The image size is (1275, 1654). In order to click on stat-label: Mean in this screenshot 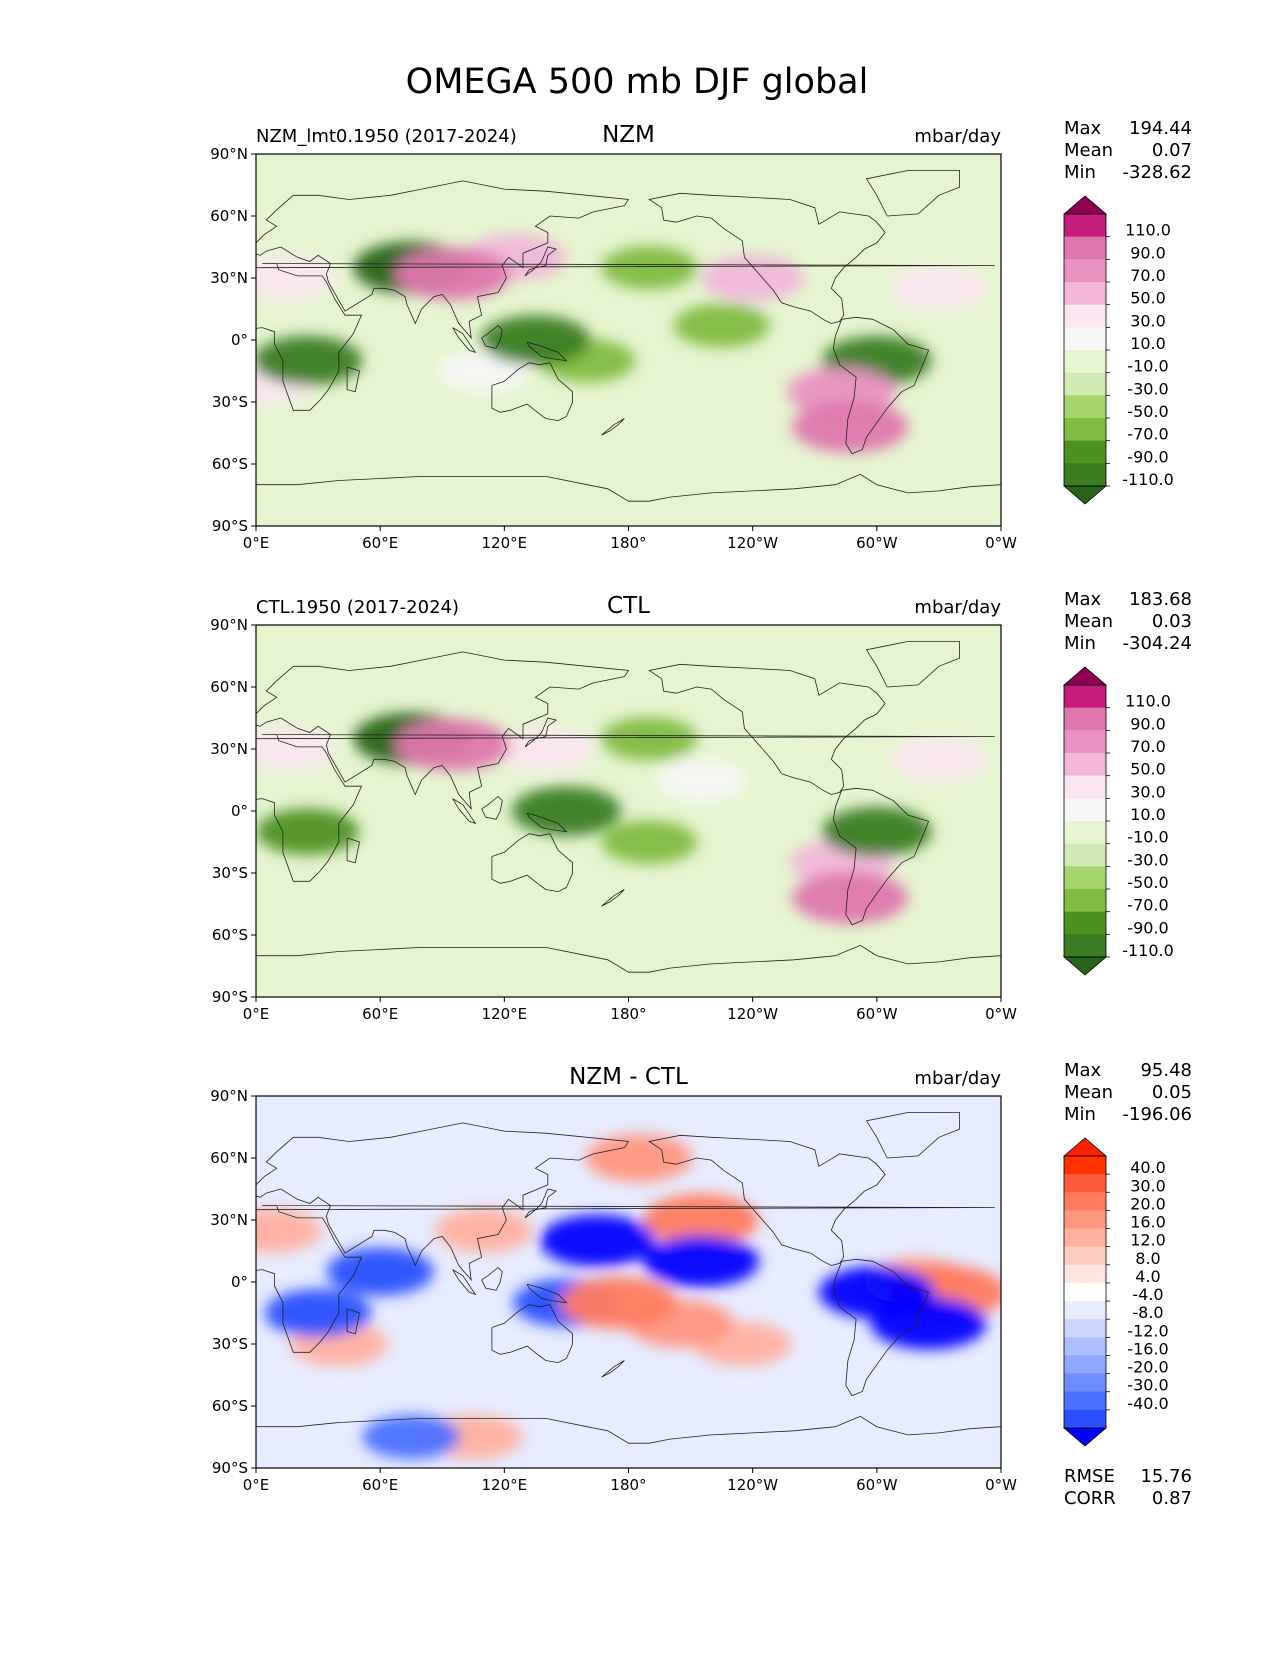, I will do `click(1088, 1092)`.